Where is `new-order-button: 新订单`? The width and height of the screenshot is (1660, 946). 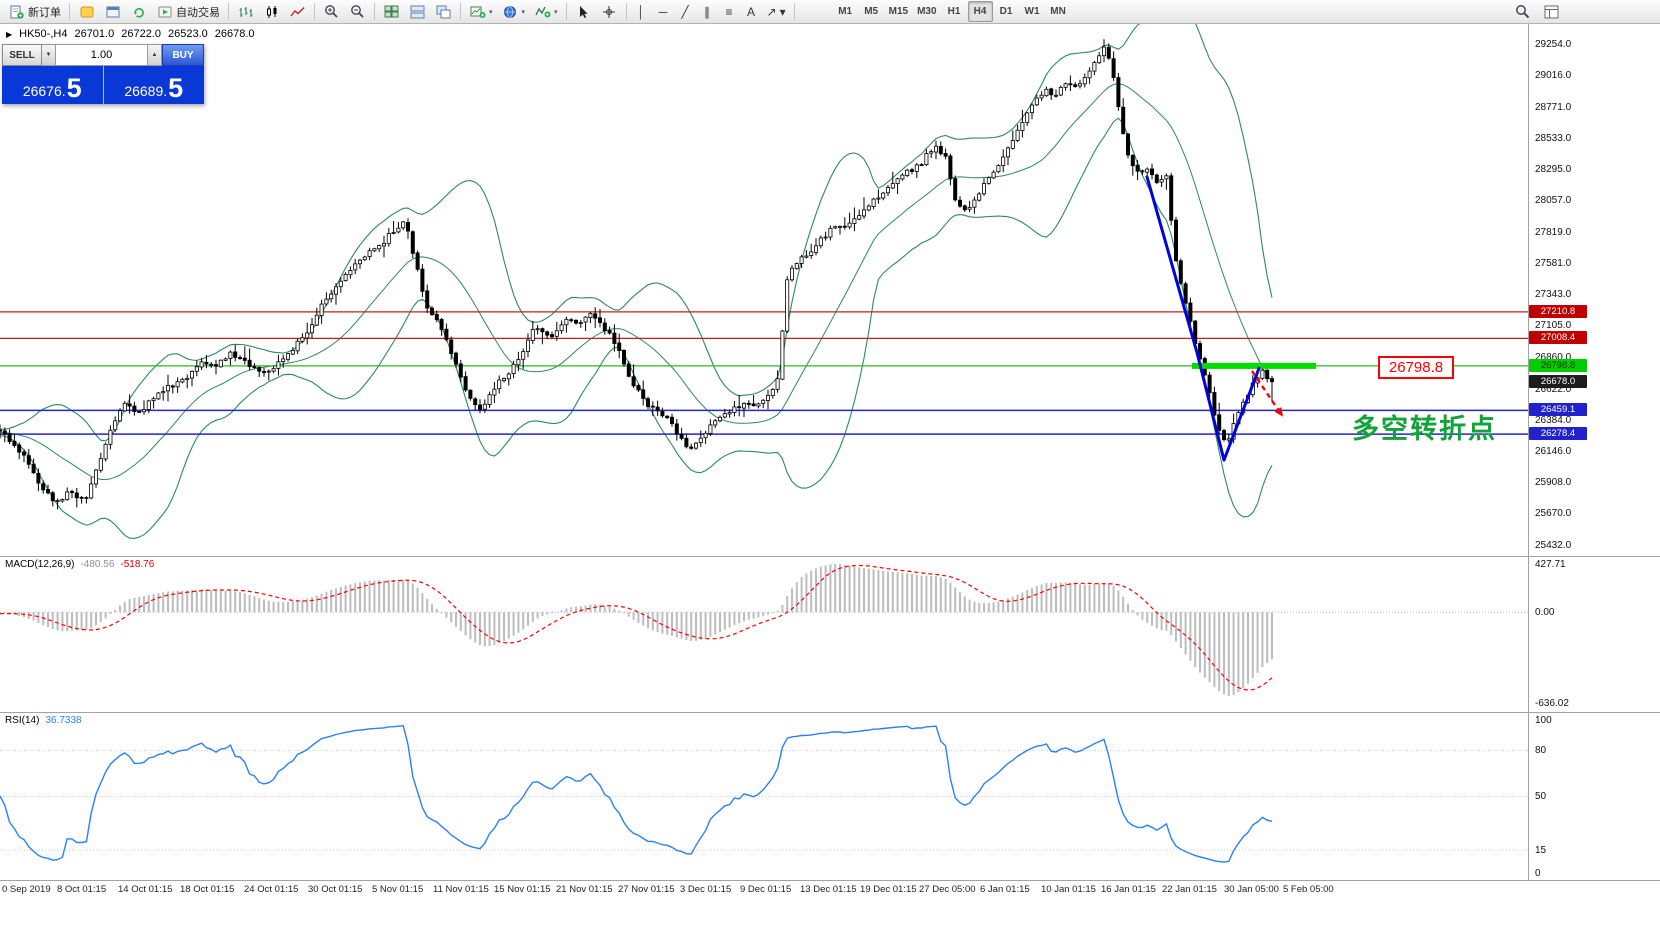 new-order-button: 新订单 is located at coordinates (34, 11).